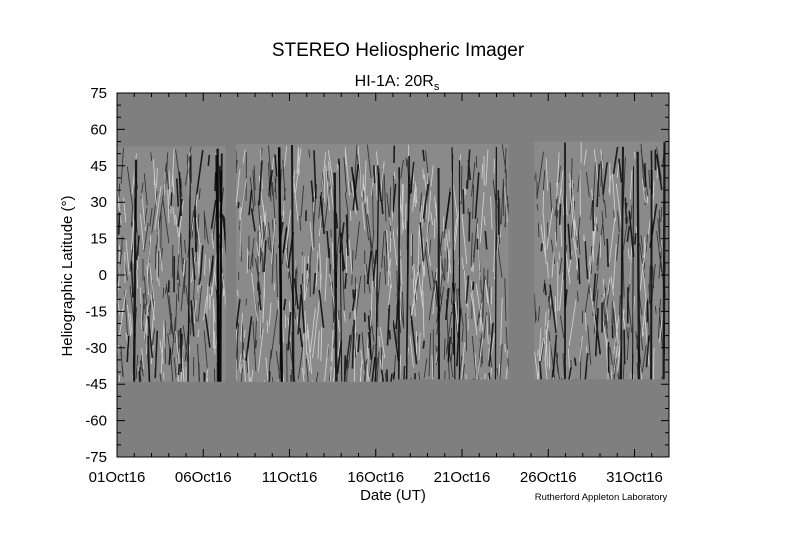 The height and width of the screenshot is (538, 785). What do you see at coordinates (601, 497) in the screenshot?
I see `credit-text: Rutherford Appleton Laboratory` at bounding box center [601, 497].